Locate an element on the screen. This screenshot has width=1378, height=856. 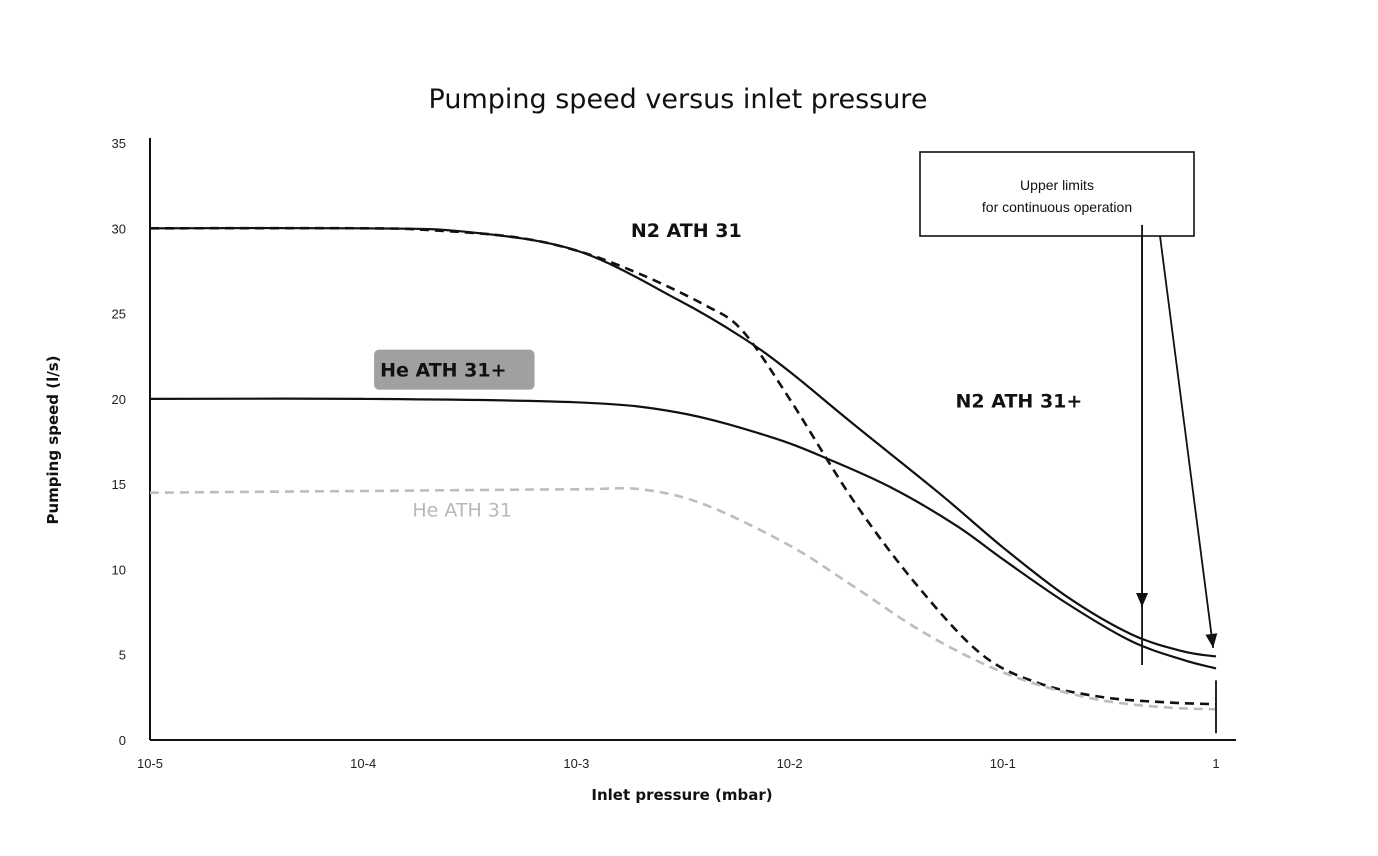
annotation-arrow is located at coordinates (1187, 442).